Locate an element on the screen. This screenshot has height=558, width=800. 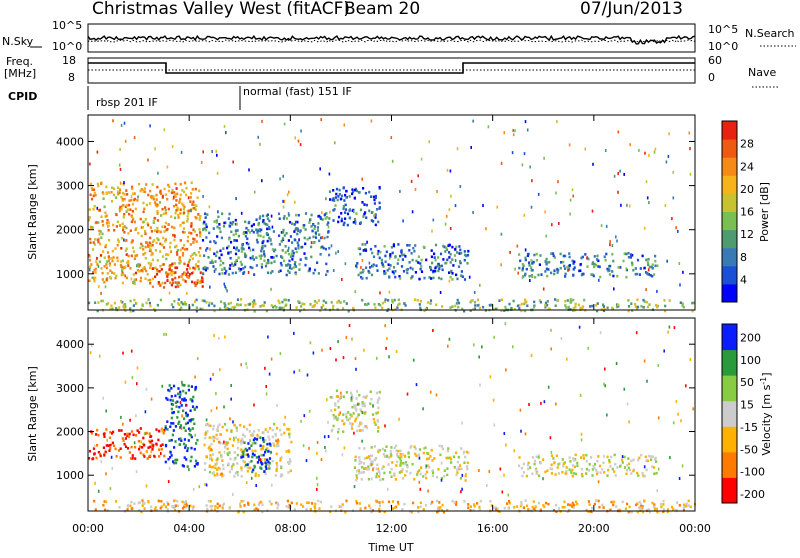
nsky-label: N.Sky is located at coordinates (18, 41).